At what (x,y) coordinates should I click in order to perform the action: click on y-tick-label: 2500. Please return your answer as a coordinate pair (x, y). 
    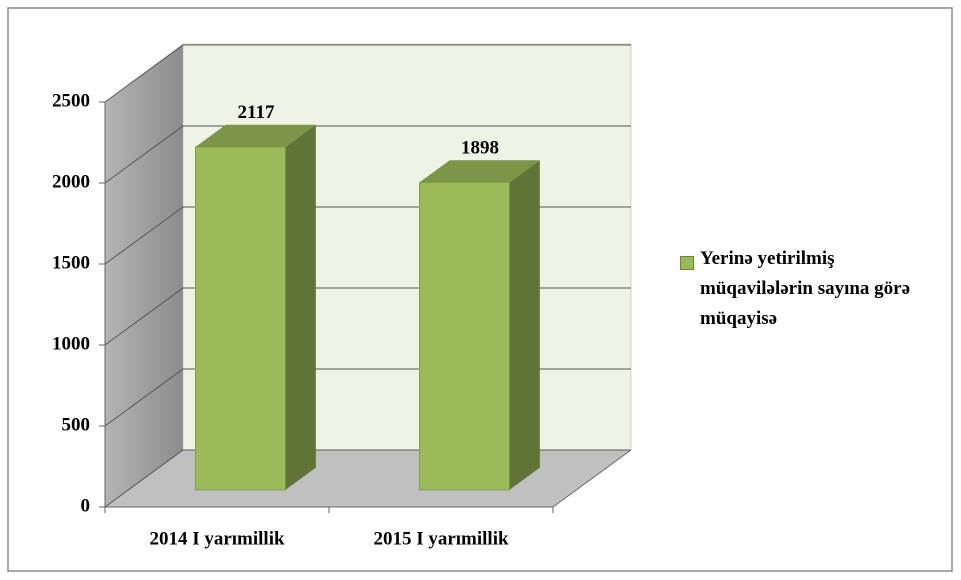
    Looking at the image, I should click on (71, 100).